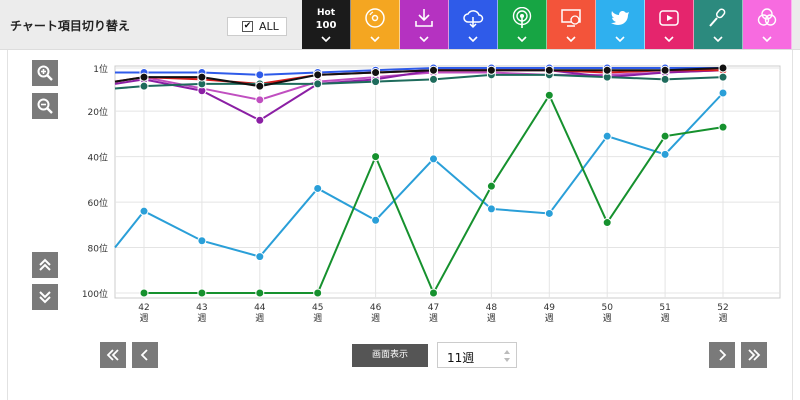  What do you see at coordinates (98, 203) in the screenshot?
I see `y-tick-label: 60位` at bounding box center [98, 203].